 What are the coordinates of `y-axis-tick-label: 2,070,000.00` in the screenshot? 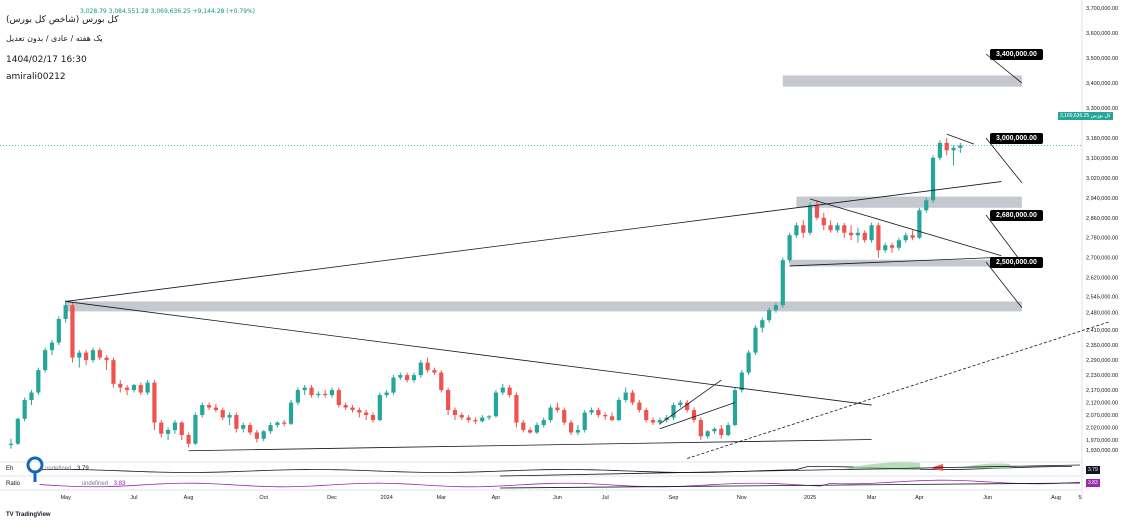 It's located at (1102, 416).